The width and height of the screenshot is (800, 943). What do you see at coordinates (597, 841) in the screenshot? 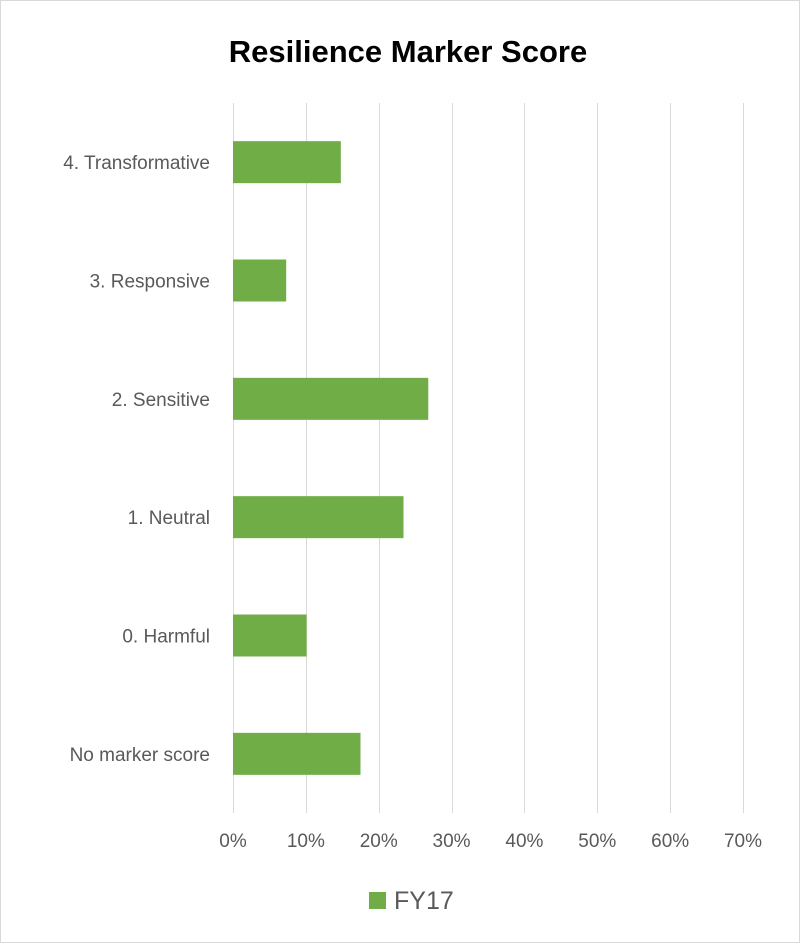
I see `x-tick-label-50: 50%` at bounding box center [597, 841].